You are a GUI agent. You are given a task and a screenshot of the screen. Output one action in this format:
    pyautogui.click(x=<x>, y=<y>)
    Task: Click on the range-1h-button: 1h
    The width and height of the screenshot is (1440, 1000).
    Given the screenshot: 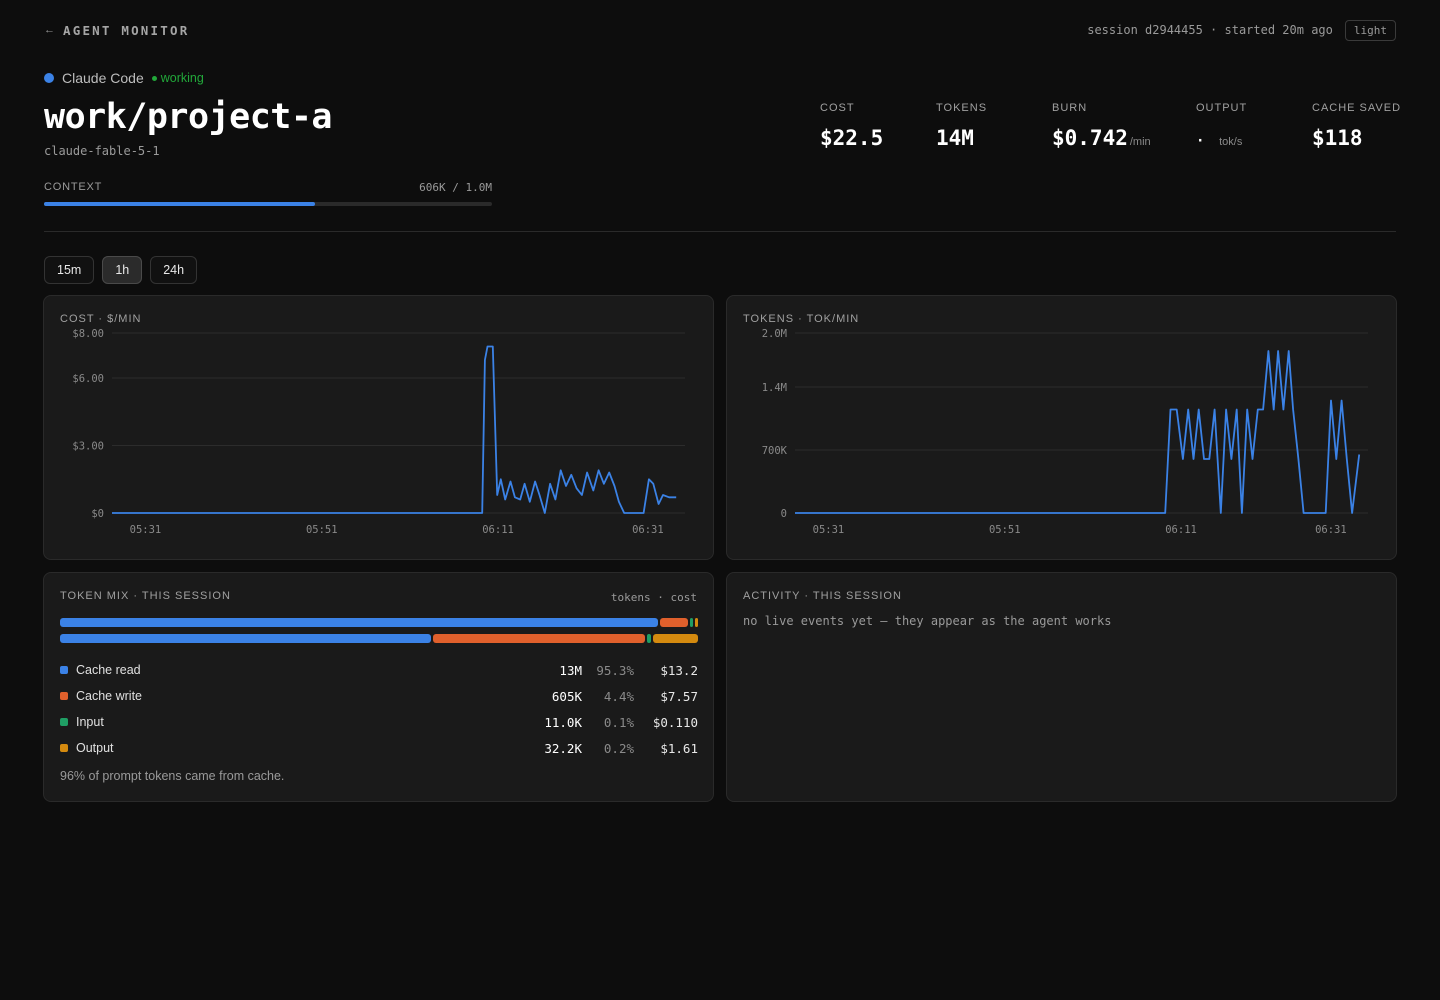 What is the action you would take?
    pyautogui.click(x=122, y=270)
    